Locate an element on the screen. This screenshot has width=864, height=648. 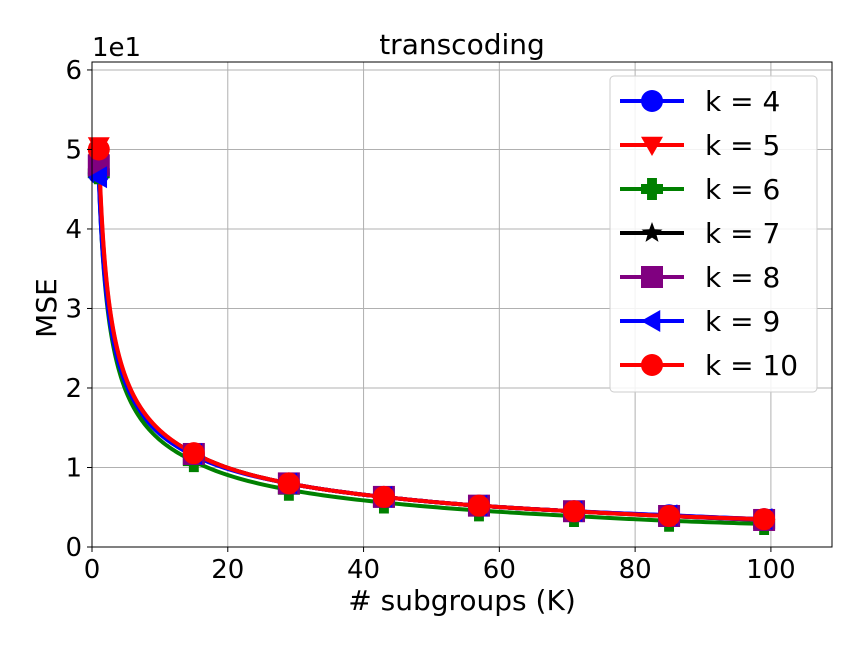
x-tick-label: 20 is located at coordinates (227, 570).